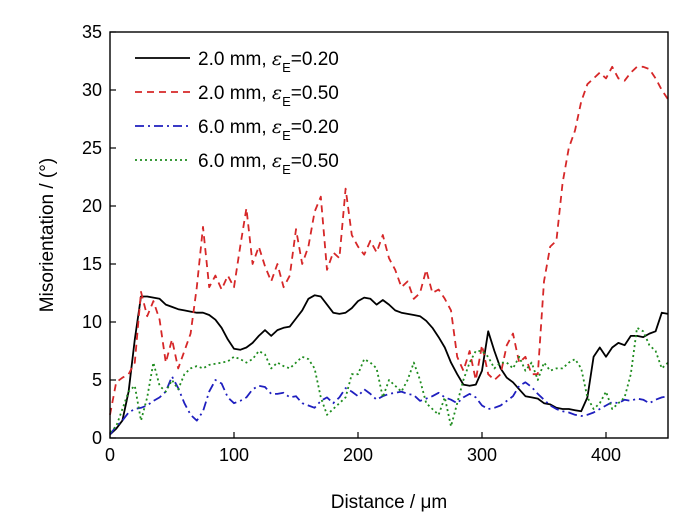 The width and height of the screenshot is (700, 532). Describe the element at coordinates (268, 95) in the screenshot. I see `legend-label-2: 2.0 mm, εE=0.50` at that location.